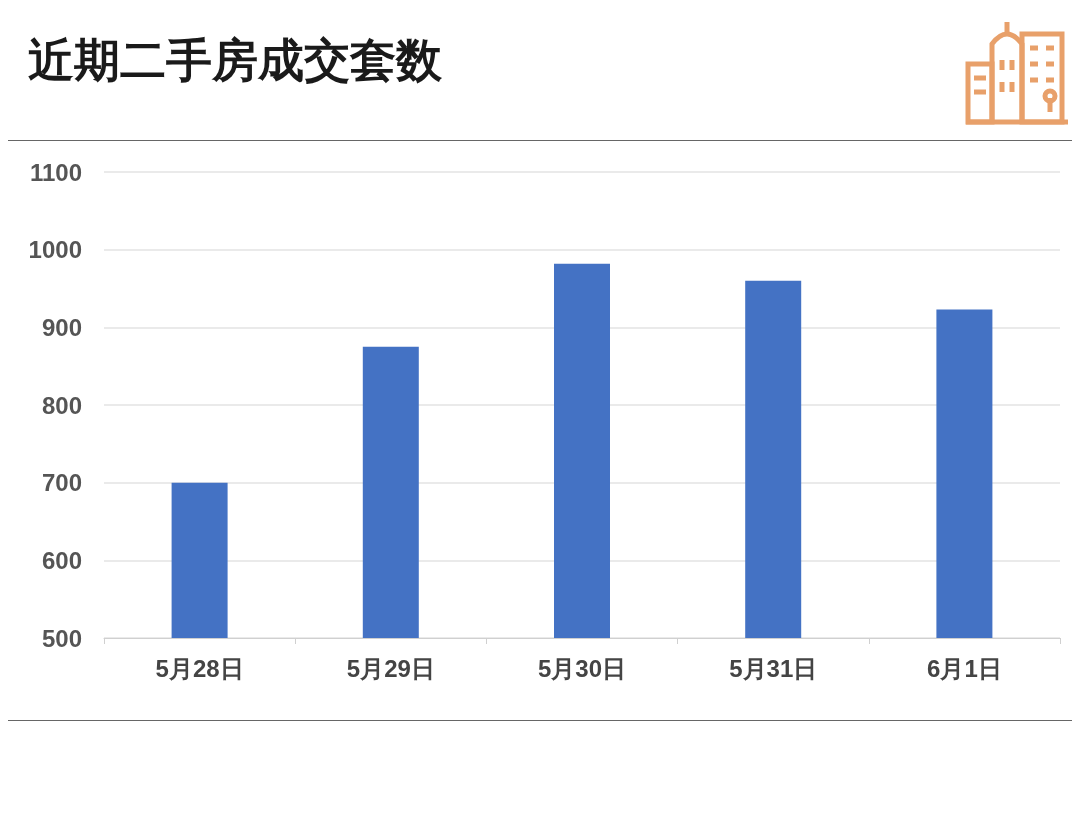 The width and height of the screenshot is (1080, 830). Describe the element at coordinates (235, 60) in the screenshot. I see `chart-title: 近期二手房成交套数` at that location.